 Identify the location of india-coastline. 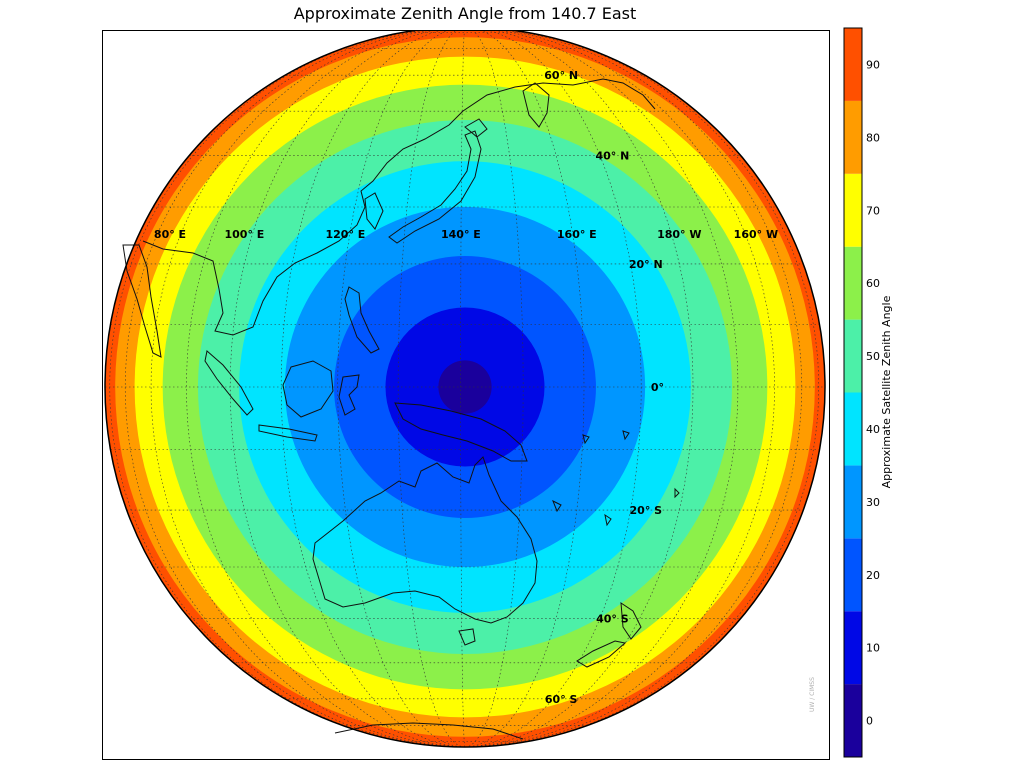
(142, 301).